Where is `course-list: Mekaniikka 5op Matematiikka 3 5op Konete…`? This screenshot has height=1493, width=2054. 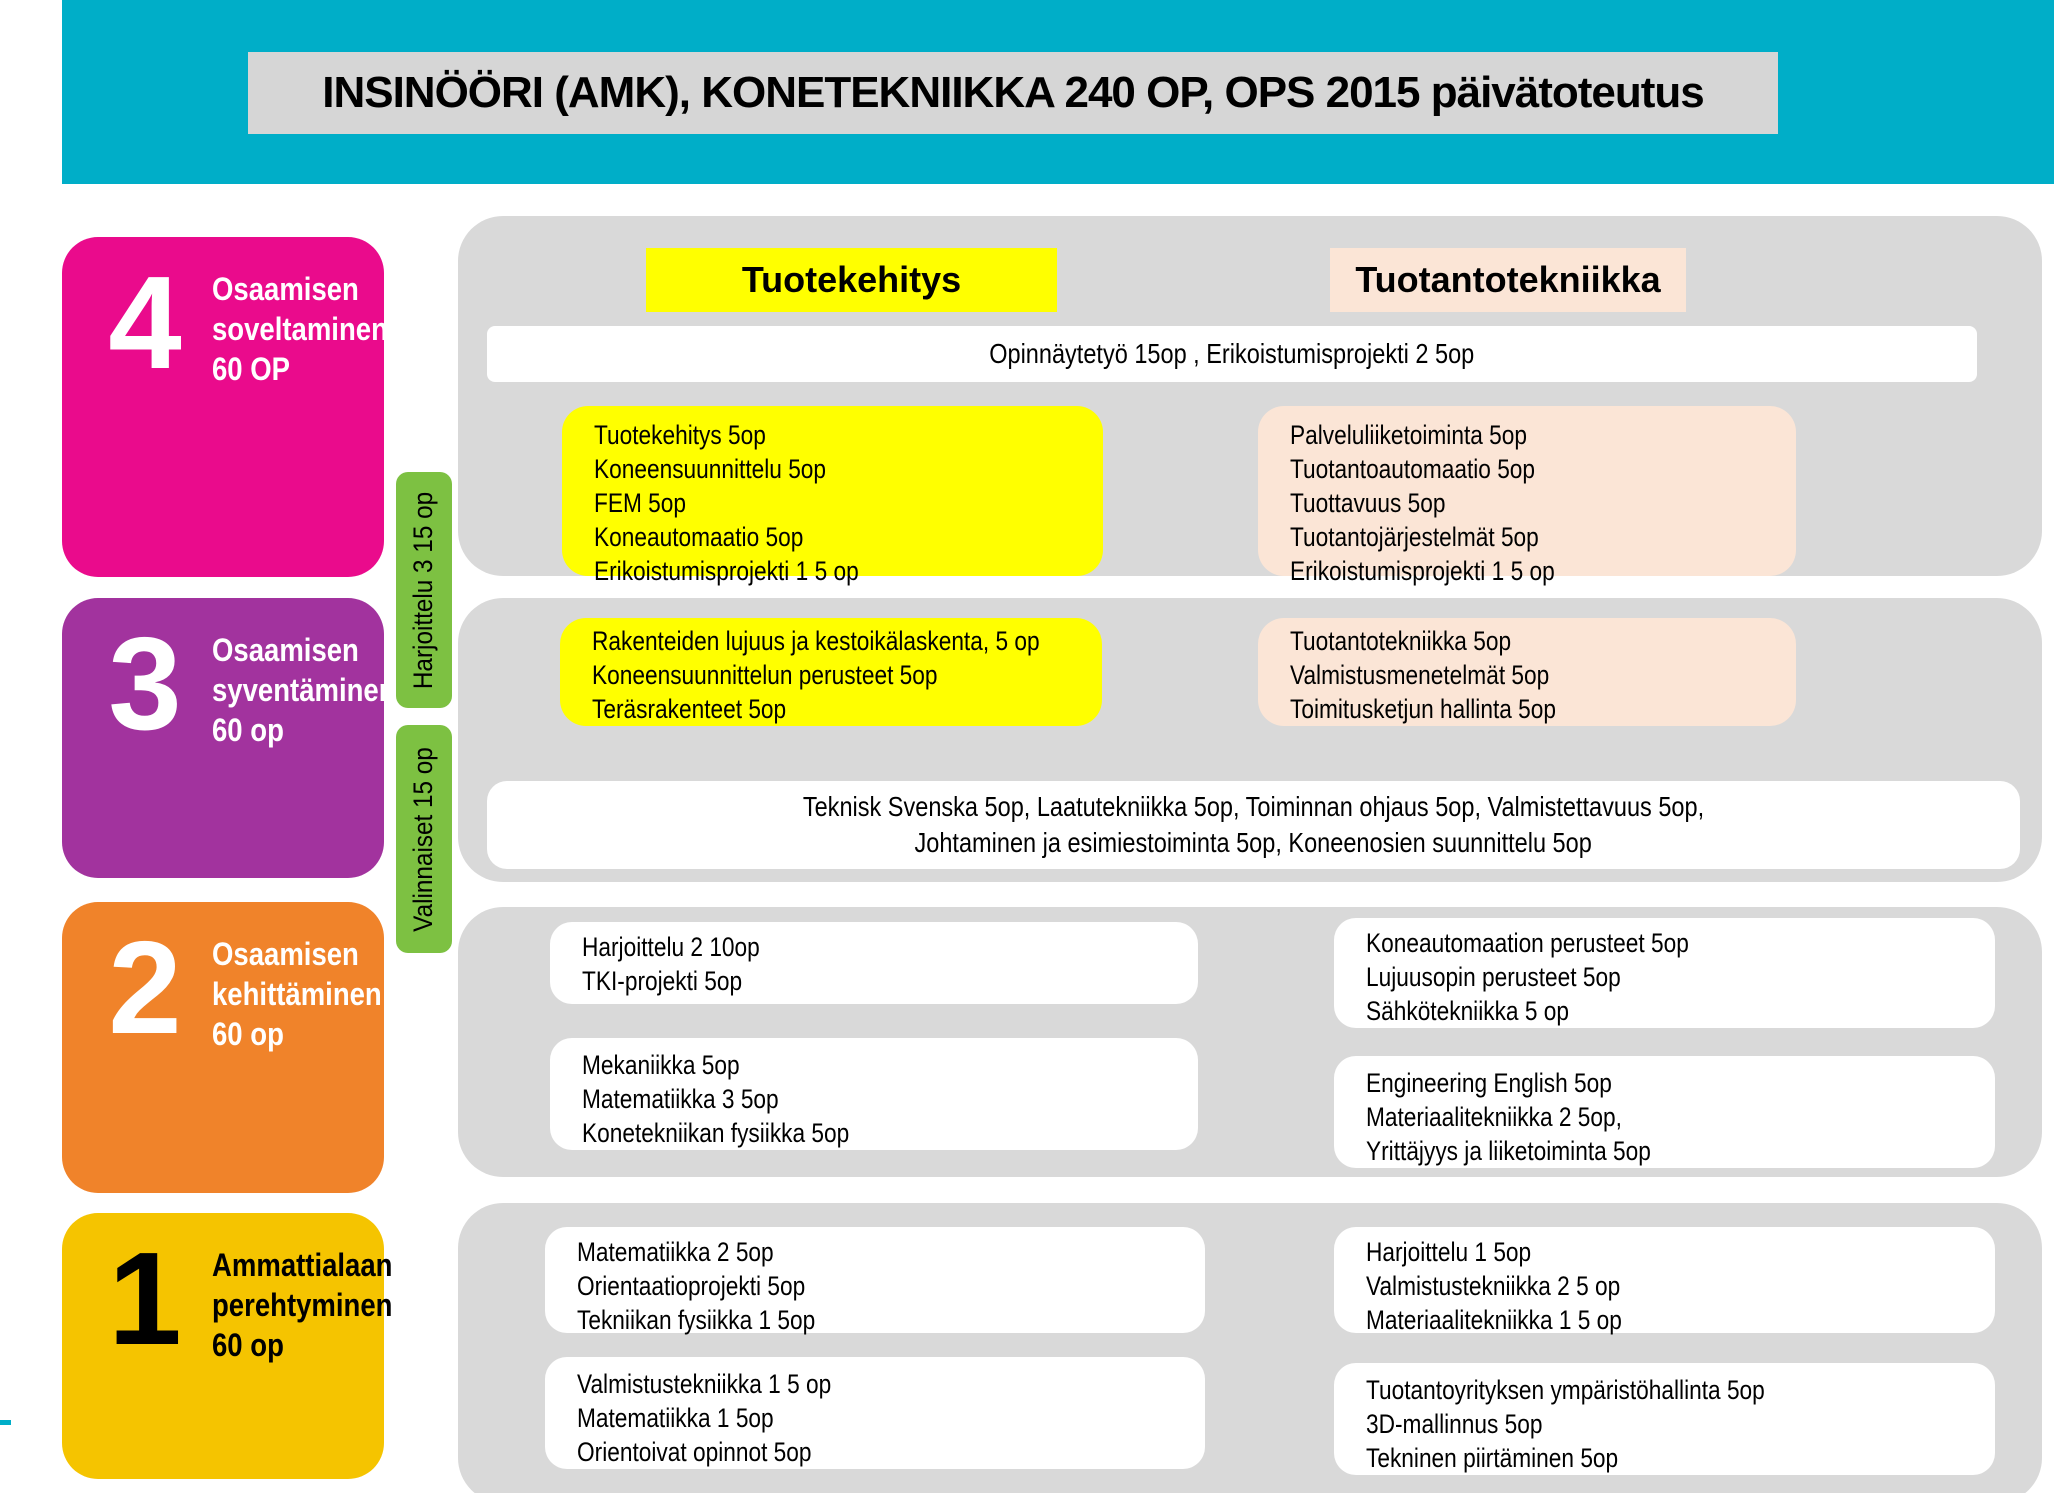
course-list: Mekaniikka 5op Matematiikka 3 5op Konete… is located at coordinates (837, 1099).